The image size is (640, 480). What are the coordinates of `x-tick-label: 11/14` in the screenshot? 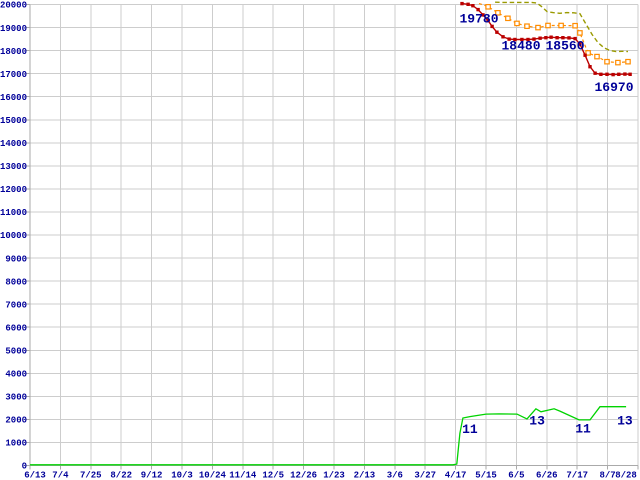 It's located at (243, 475).